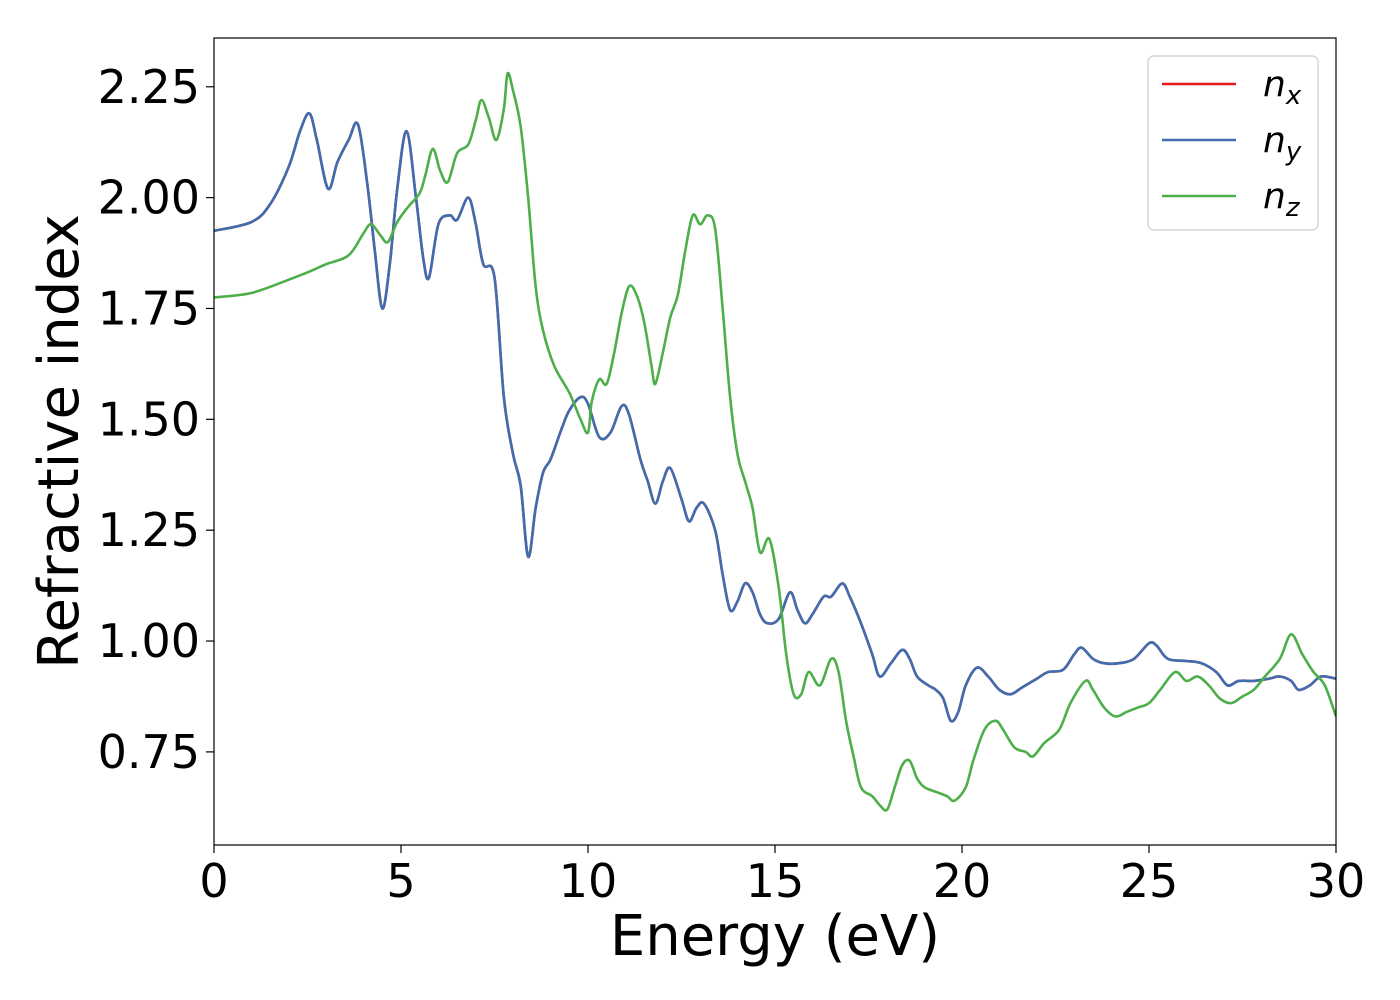 Image resolution: width=1400 pixels, height=1000 pixels. I want to click on y-tick-label: 2.00, so click(149, 198).